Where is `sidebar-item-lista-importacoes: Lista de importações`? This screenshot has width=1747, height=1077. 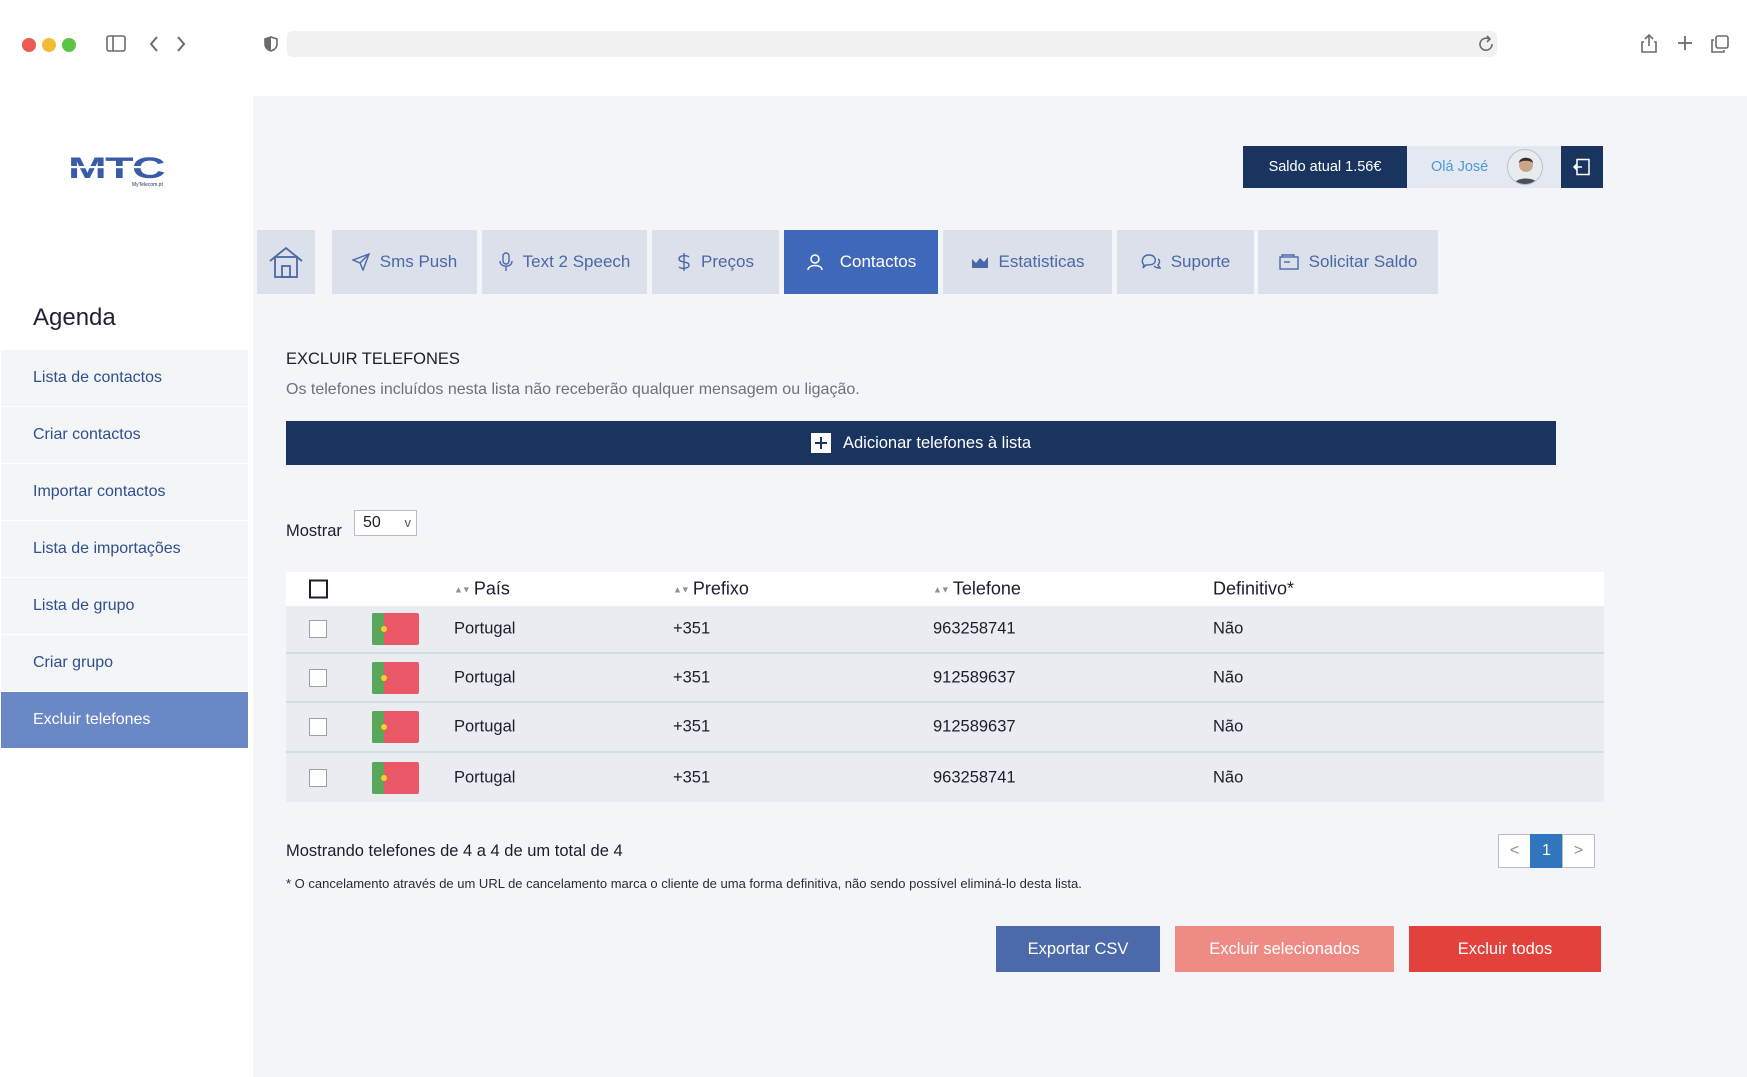 sidebar-item-lista-importacoes: Lista de importações is located at coordinates (124, 549).